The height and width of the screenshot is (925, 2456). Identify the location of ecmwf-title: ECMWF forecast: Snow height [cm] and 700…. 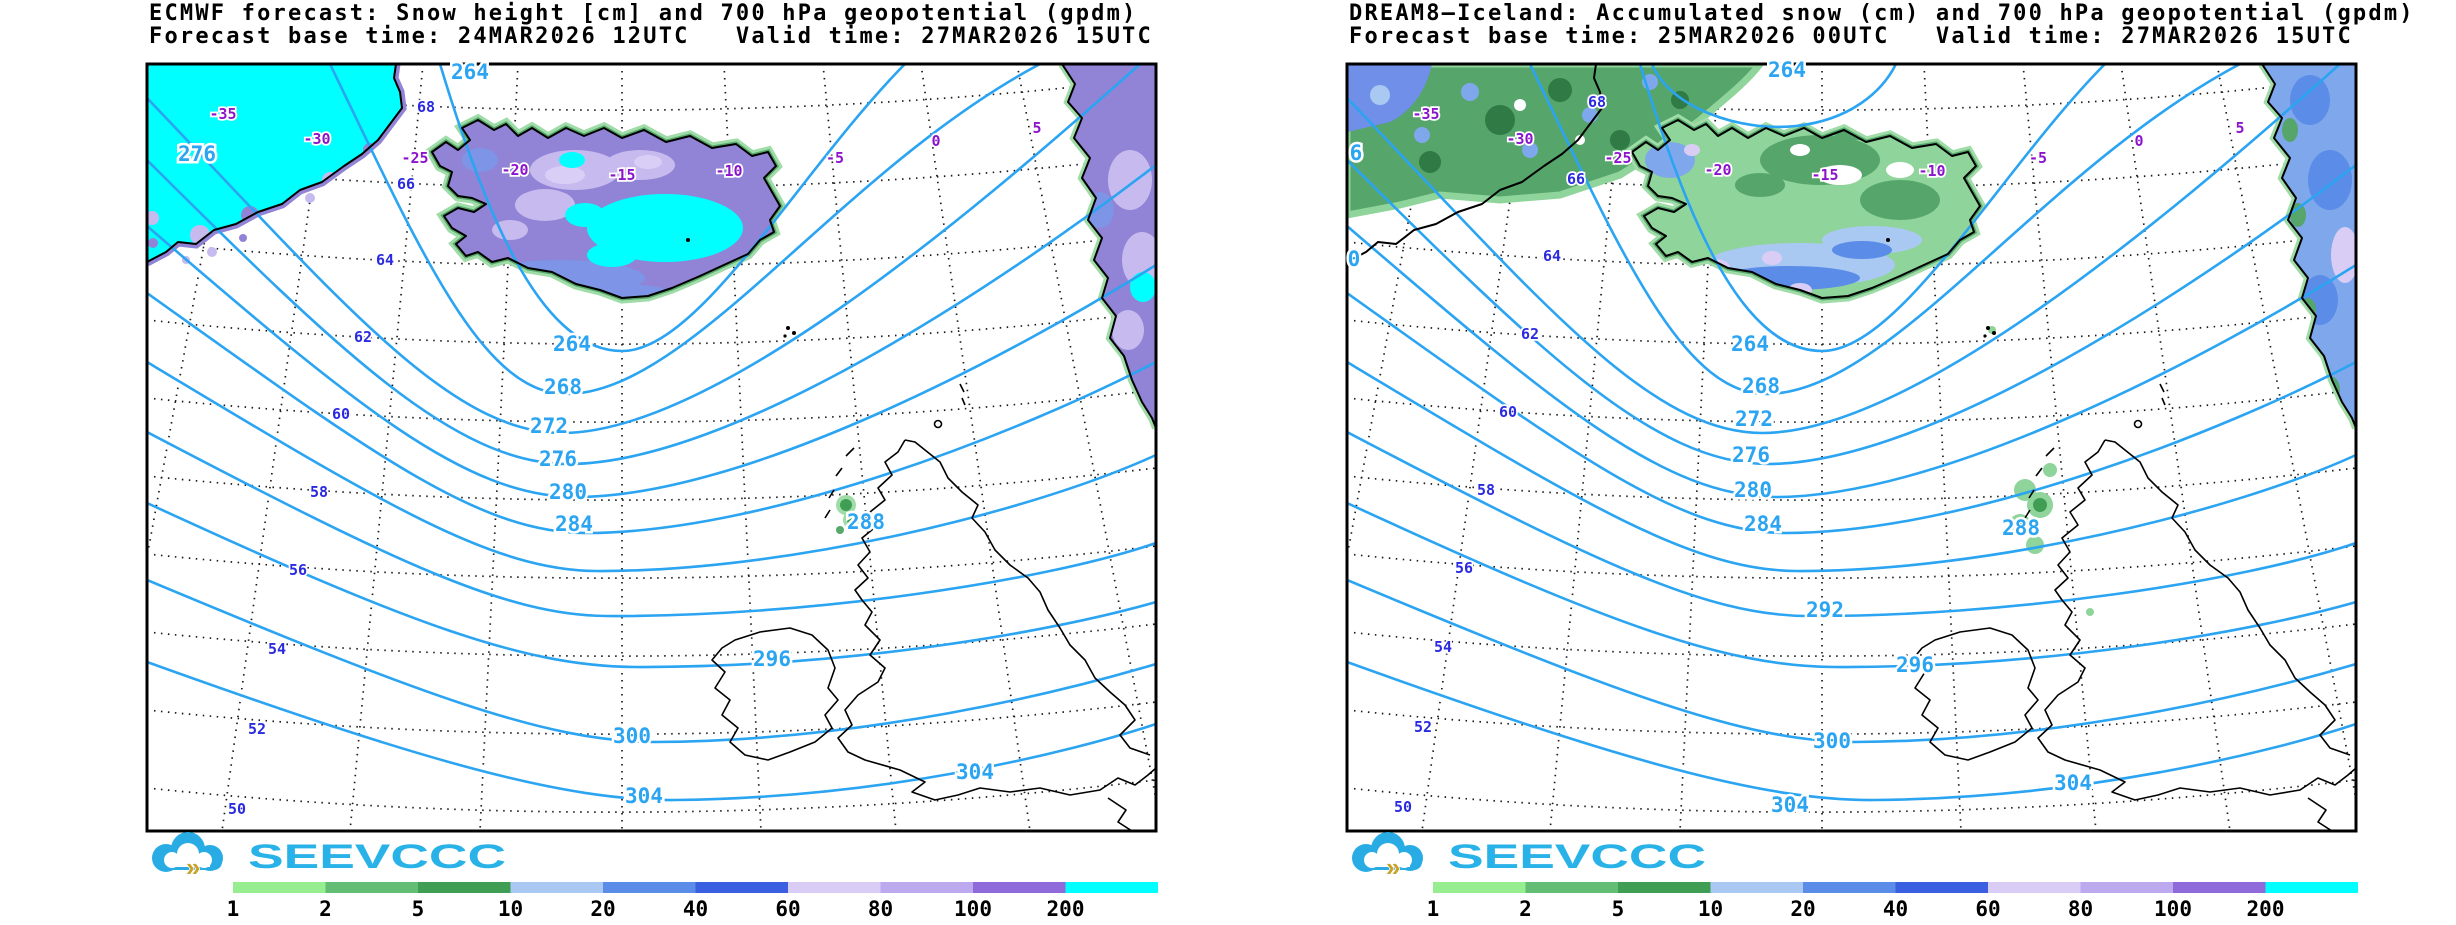
(643, 13).